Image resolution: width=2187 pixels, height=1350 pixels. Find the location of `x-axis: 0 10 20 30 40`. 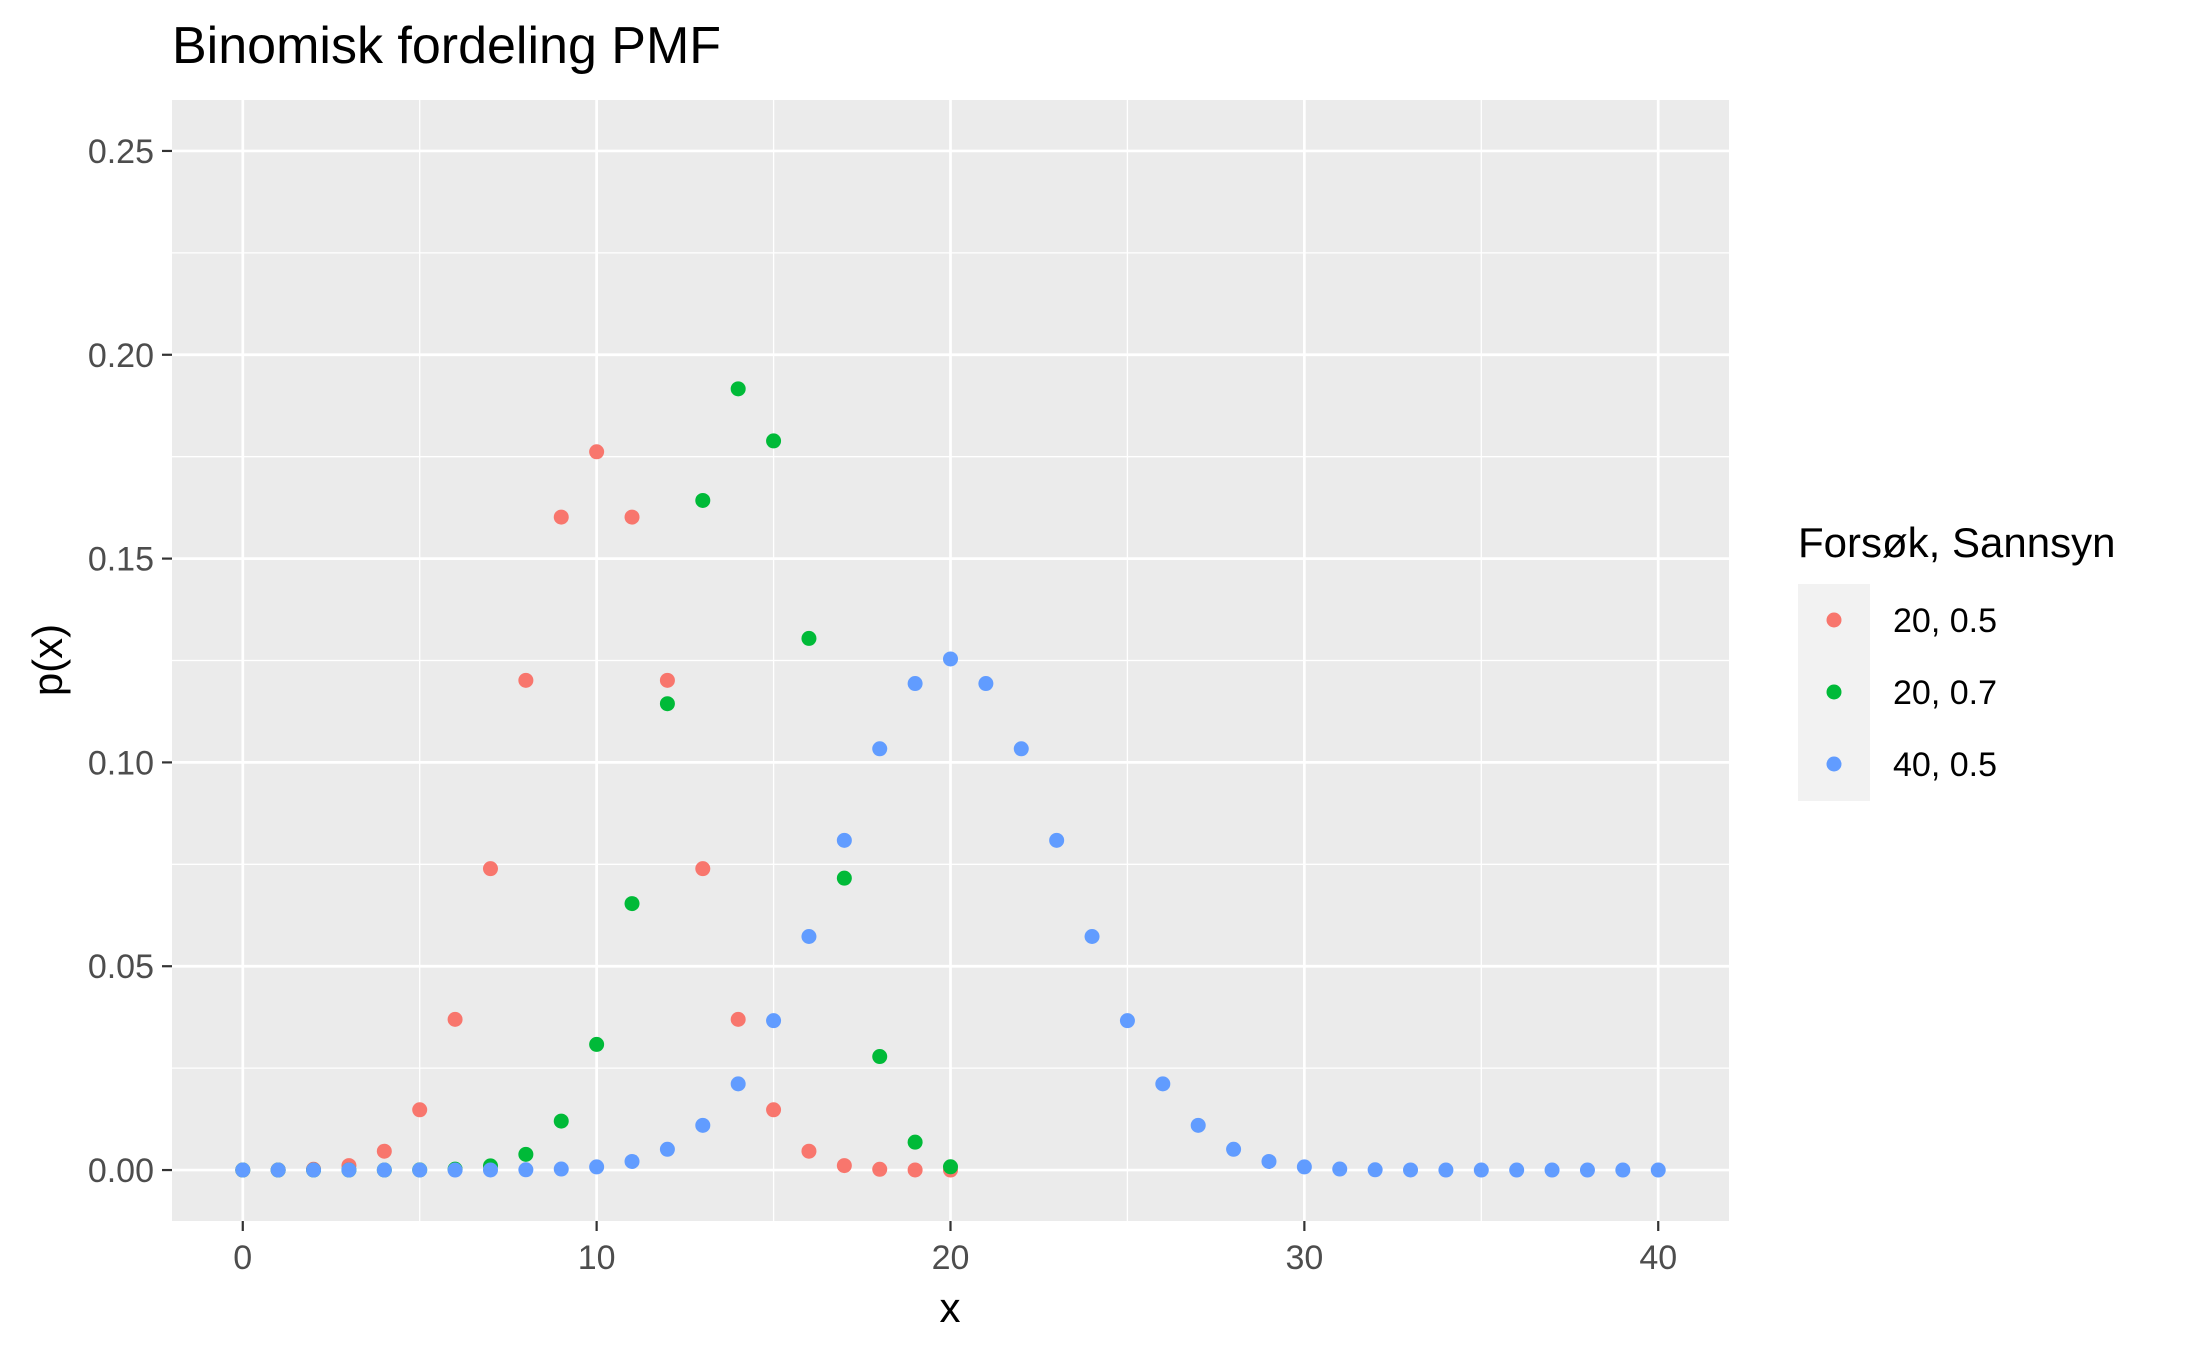

x-axis: 0 10 20 30 40 is located at coordinates (955, 1249).